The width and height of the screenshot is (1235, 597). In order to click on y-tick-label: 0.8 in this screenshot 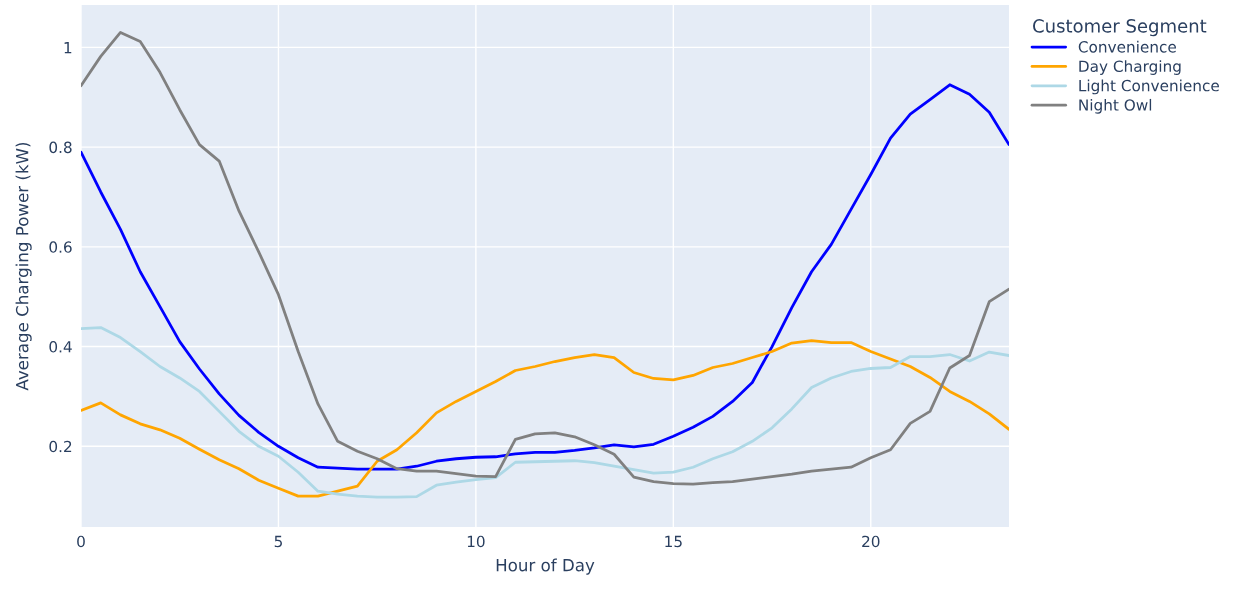, I will do `click(60, 147)`.